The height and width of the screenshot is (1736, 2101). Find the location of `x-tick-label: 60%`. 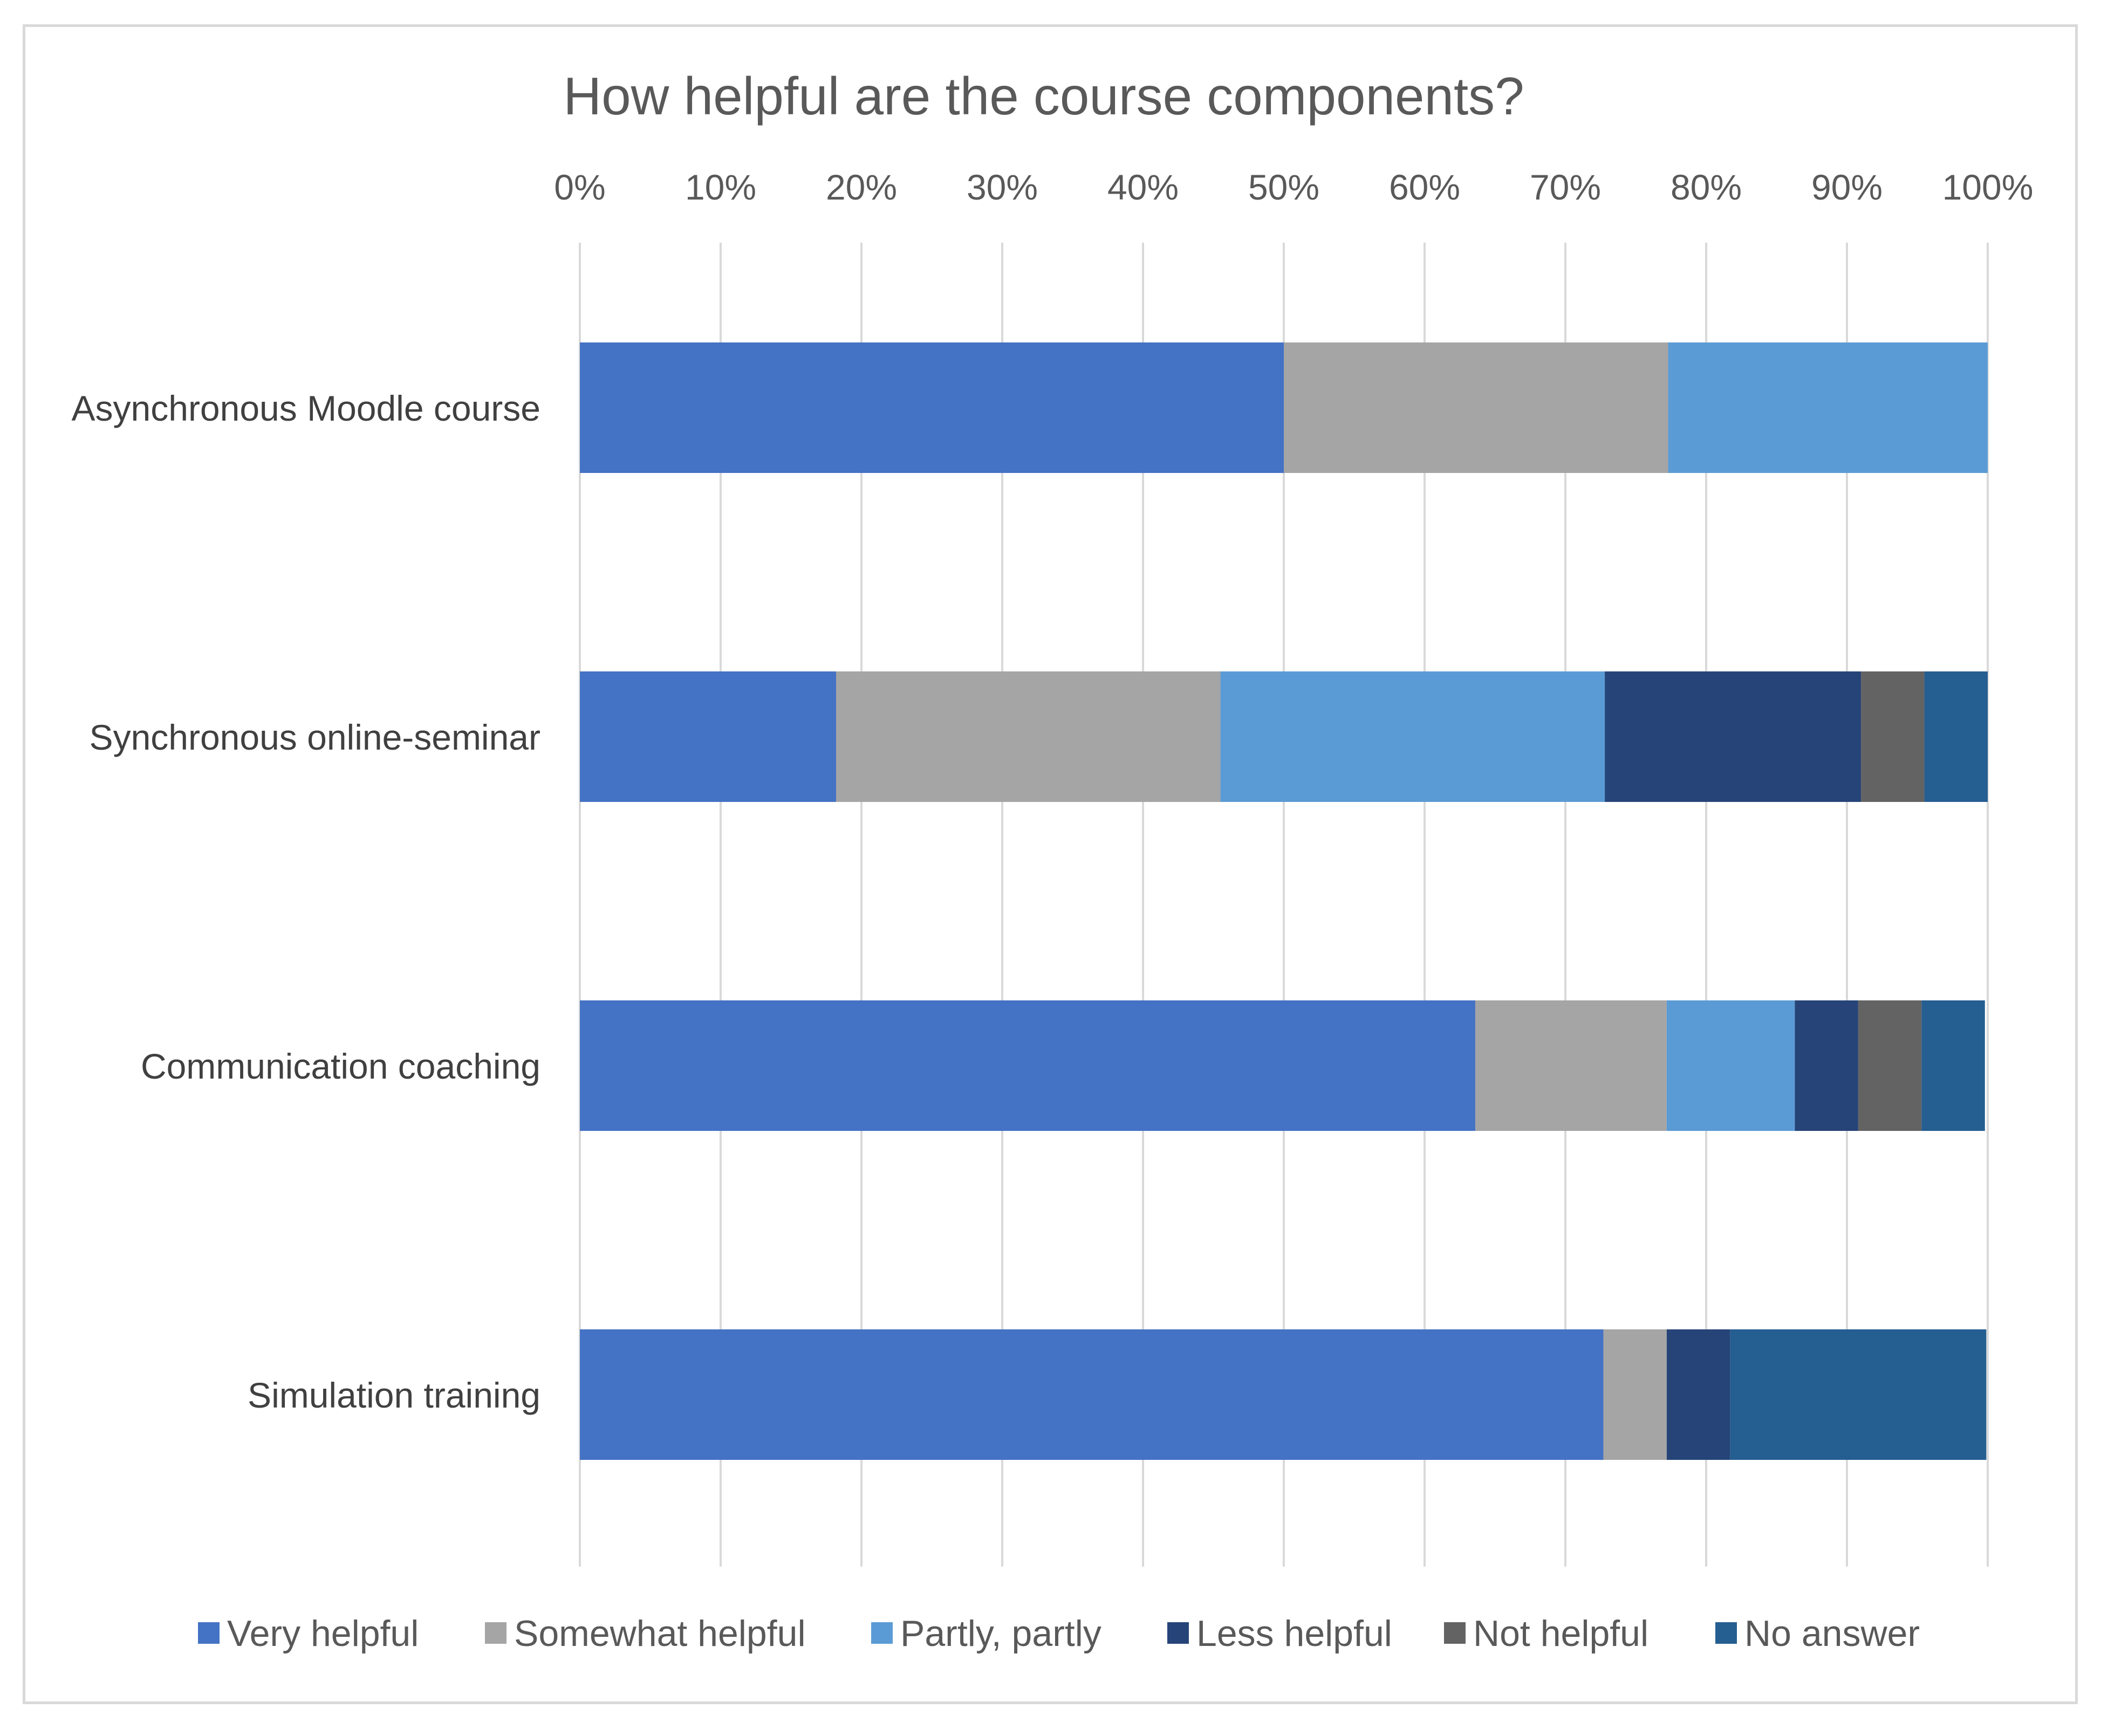

x-tick-label: 60% is located at coordinates (1424, 187).